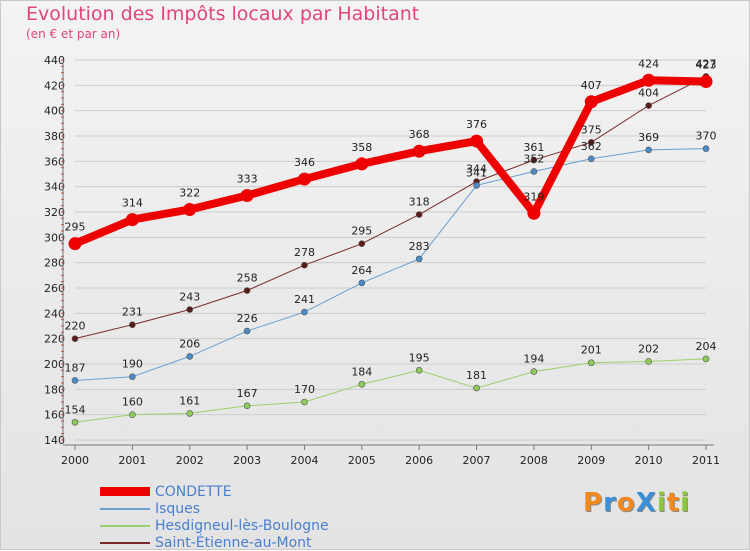  I want to click on legend-label: CONDETTE, so click(193, 491).